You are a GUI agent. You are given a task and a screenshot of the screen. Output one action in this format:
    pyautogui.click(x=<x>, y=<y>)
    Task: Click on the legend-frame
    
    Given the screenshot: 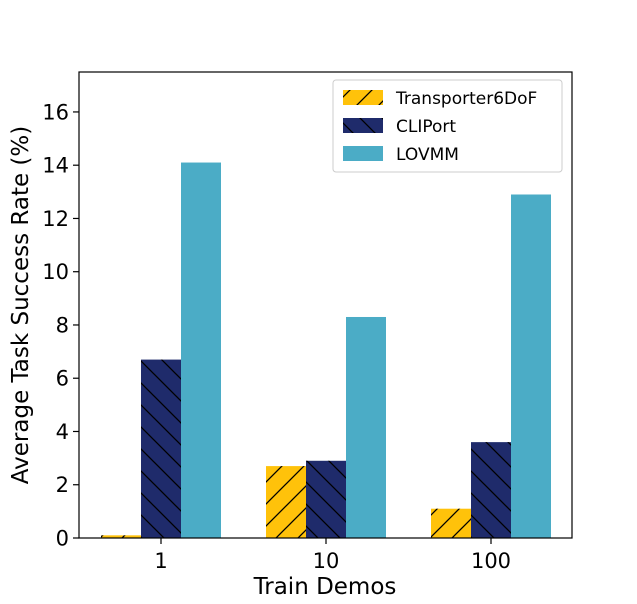 What is the action you would take?
    pyautogui.click(x=447, y=126)
    